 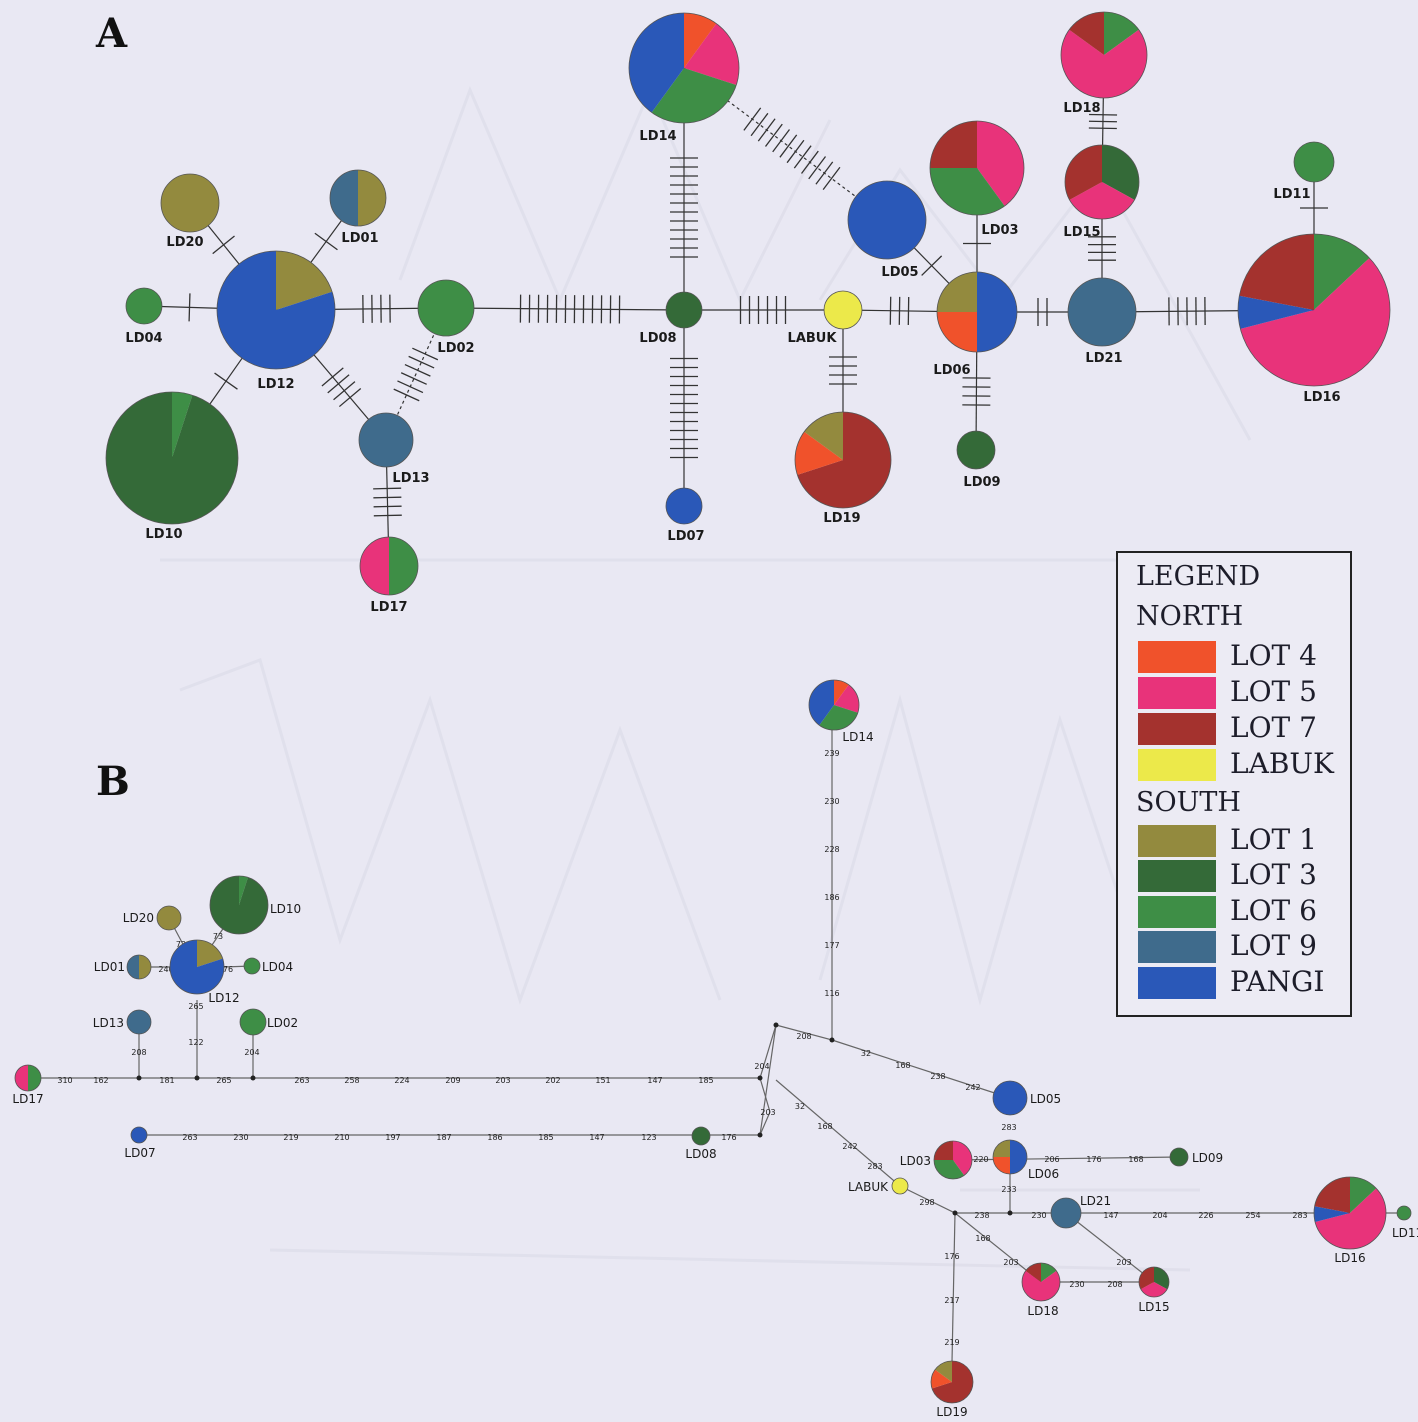 What do you see at coordinates (1081, 108) in the screenshot?
I see `node-label-a-ld18: LD18` at bounding box center [1081, 108].